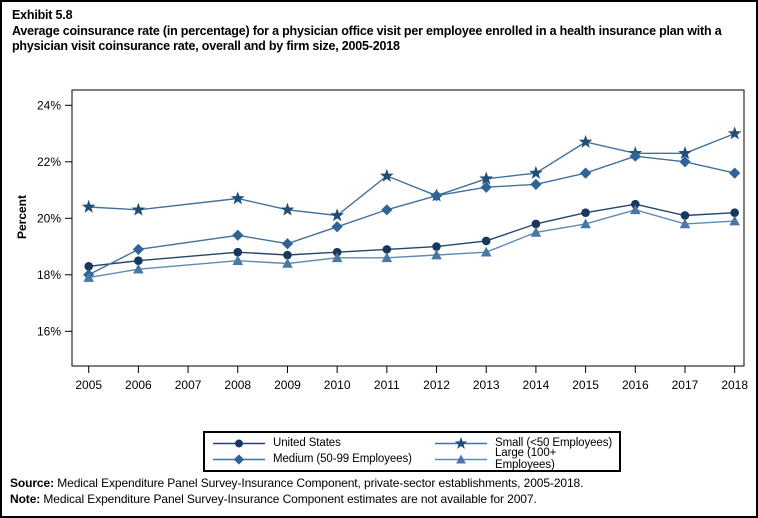 This screenshot has height=518, width=758. What do you see at coordinates (32, 483) in the screenshot?
I see `source-label: Source:` at bounding box center [32, 483].